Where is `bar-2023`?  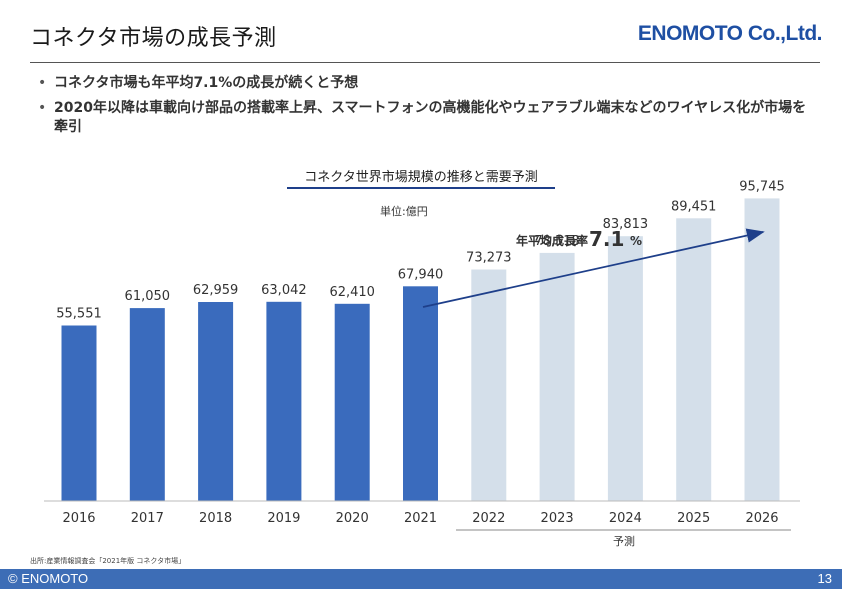
bar-2023 is located at coordinates (557, 376).